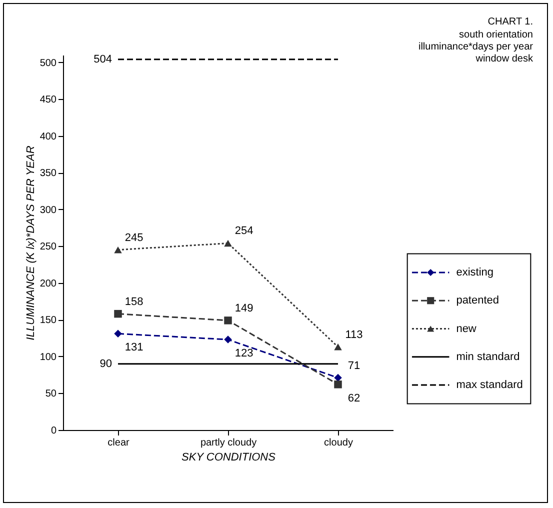  What do you see at coordinates (354, 398) in the screenshot?
I see `data-label: 62` at bounding box center [354, 398].